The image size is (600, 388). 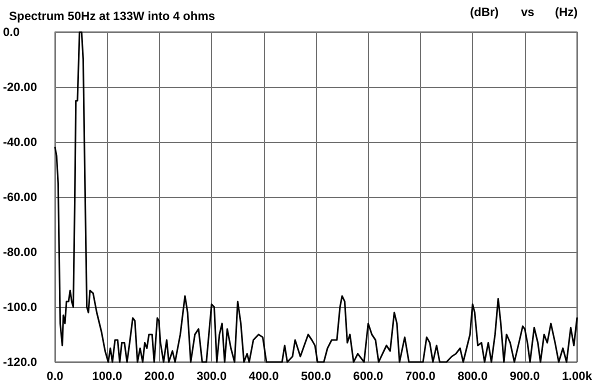 What do you see at coordinates (20, 307) in the screenshot?
I see `y-tick-label: -100.0` at bounding box center [20, 307].